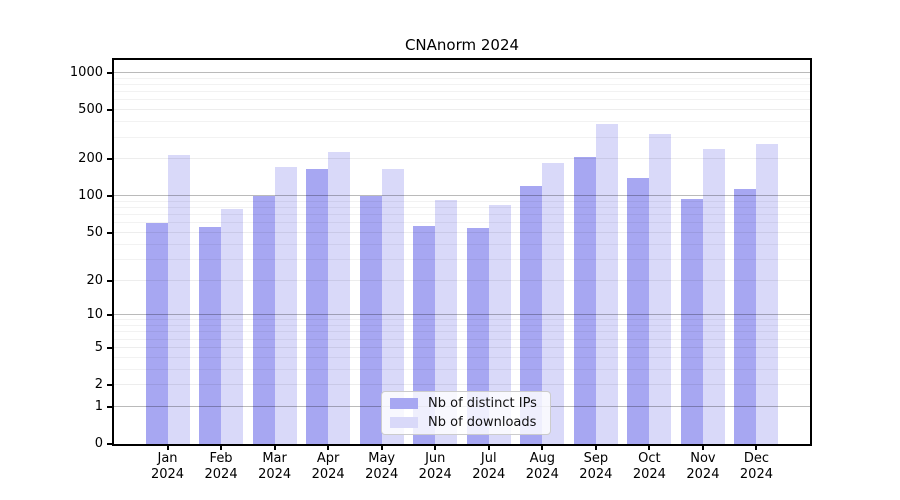 This screenshot has width=900, height=500. What do you see at coordinates (649, 466) in the screenshot?
I see `x-axis-label: Oct 2024` at bounding box center [649, 466].